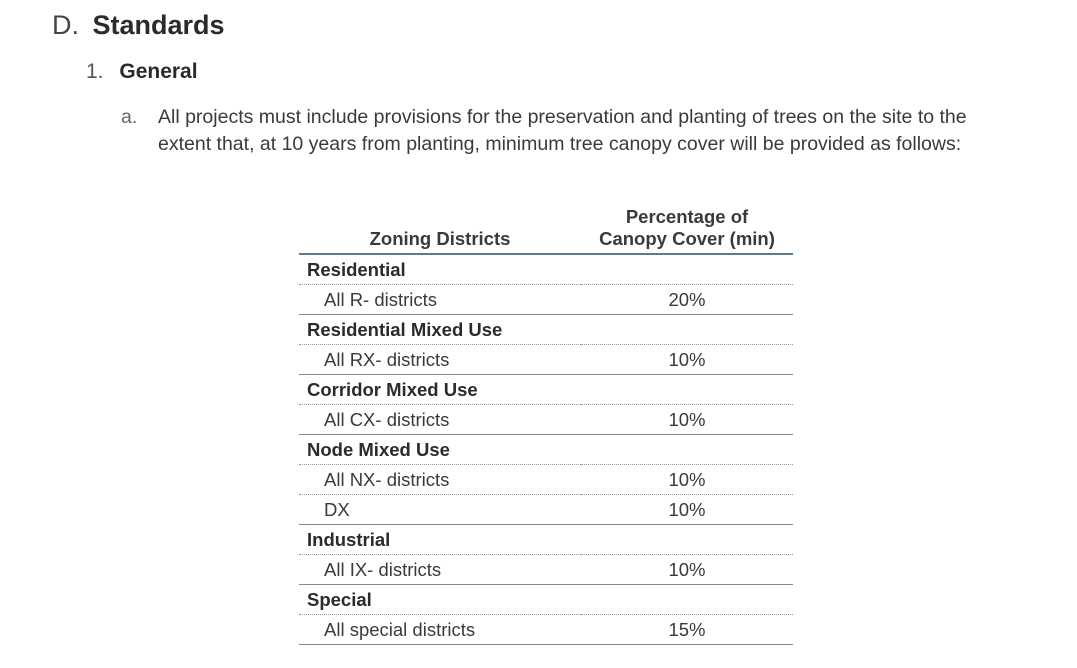 The height and width of the screenshot is (668, 1077). What do you see at coordinates (129, 117) in the screenshot?
I see `paragraph-marker: a.` at bounding box center [129, 117].